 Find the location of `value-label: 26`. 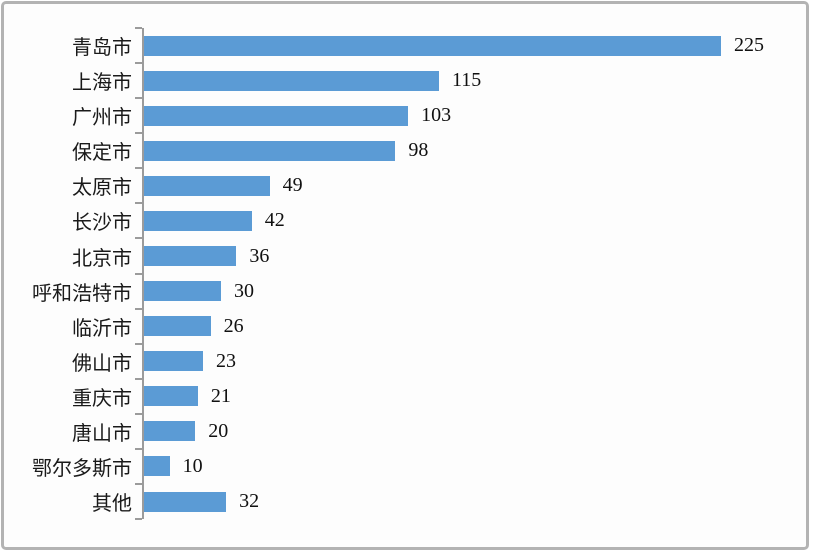

value-label: 26 is located at coordinates (233, 325).